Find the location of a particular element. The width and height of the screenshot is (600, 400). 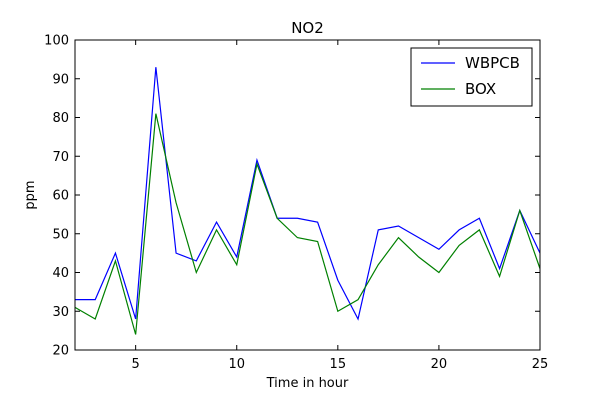

y-tick-label: 20 is located at coordinates (60, 351).